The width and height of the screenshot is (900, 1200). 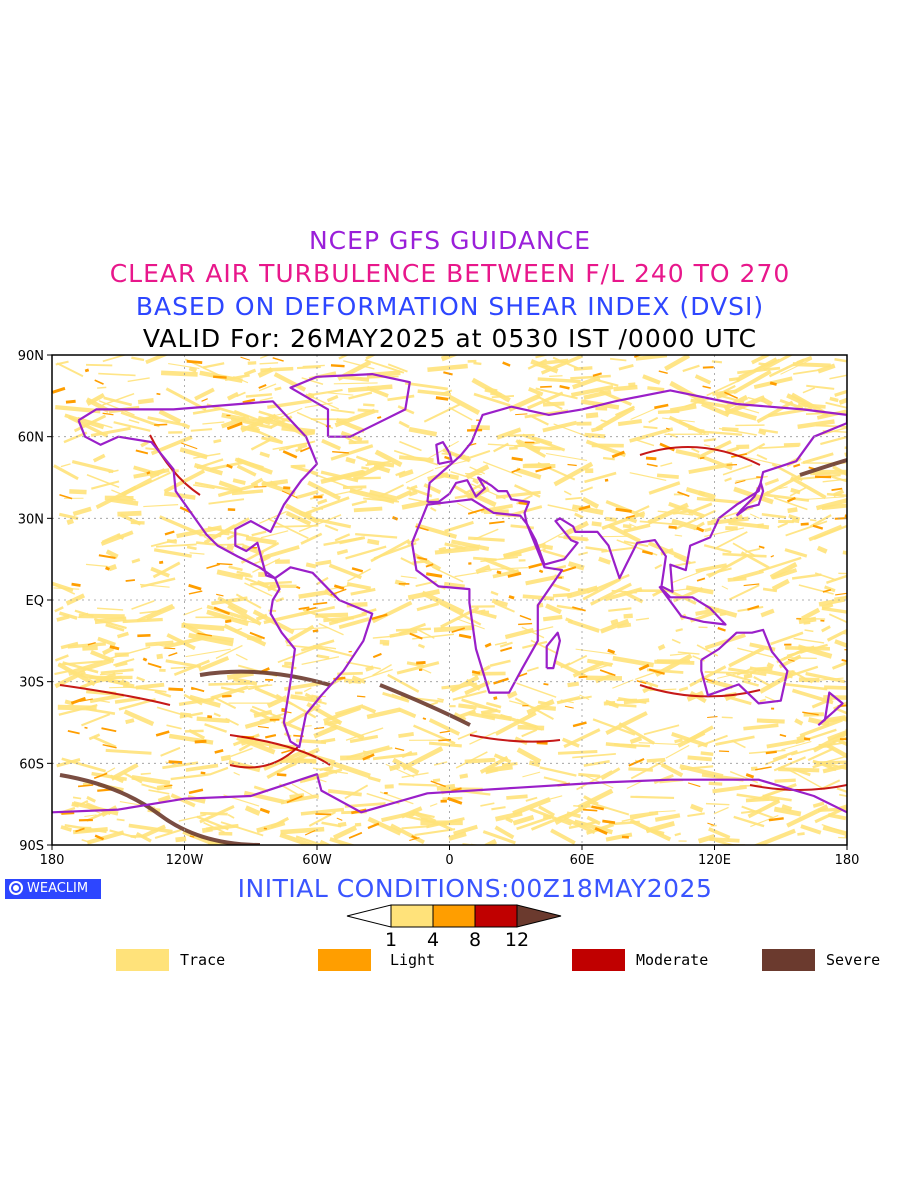 What do you see at coordinates (692, 605) in the screenshot?
I see `coastline-indonesia` at bounding box center [692, 605].